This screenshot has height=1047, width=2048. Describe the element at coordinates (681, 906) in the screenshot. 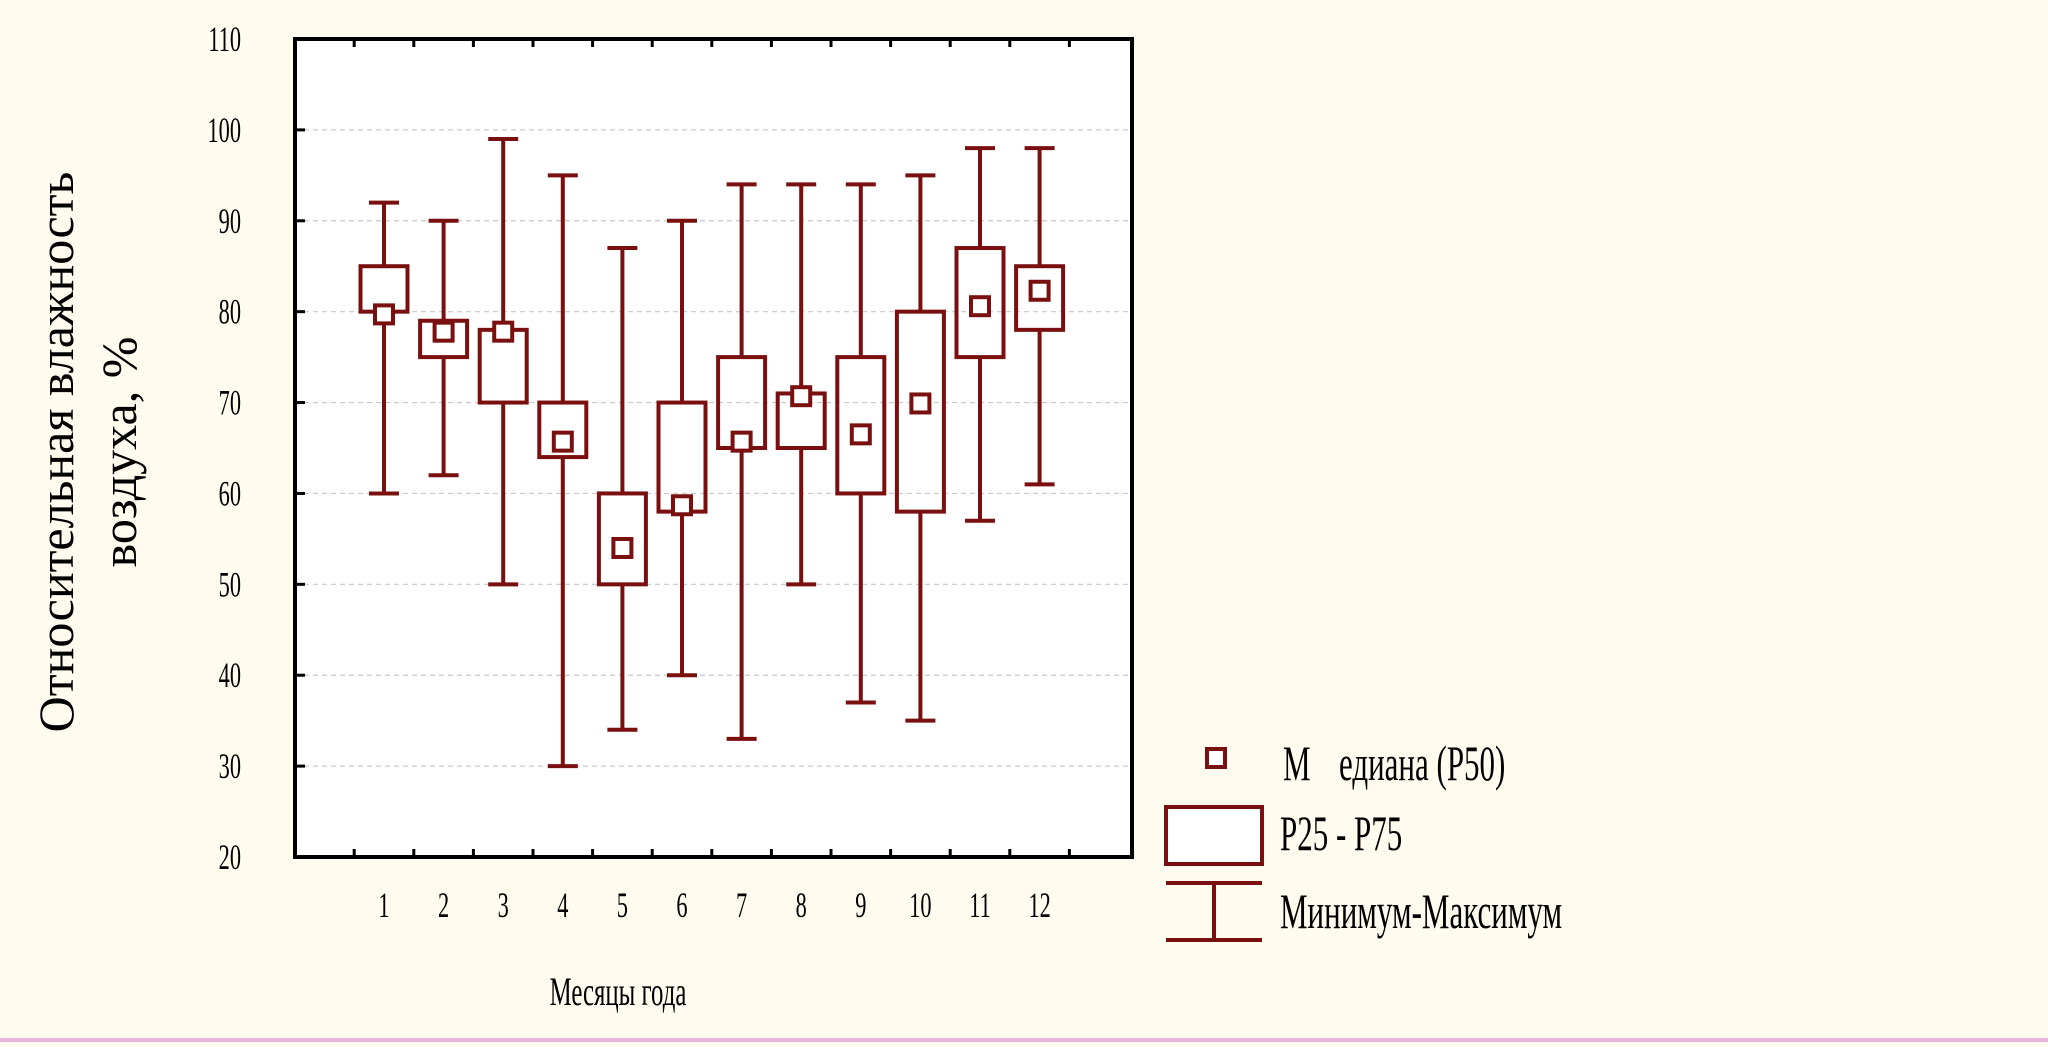

I see `x-tick-label-6: 6` at that location.